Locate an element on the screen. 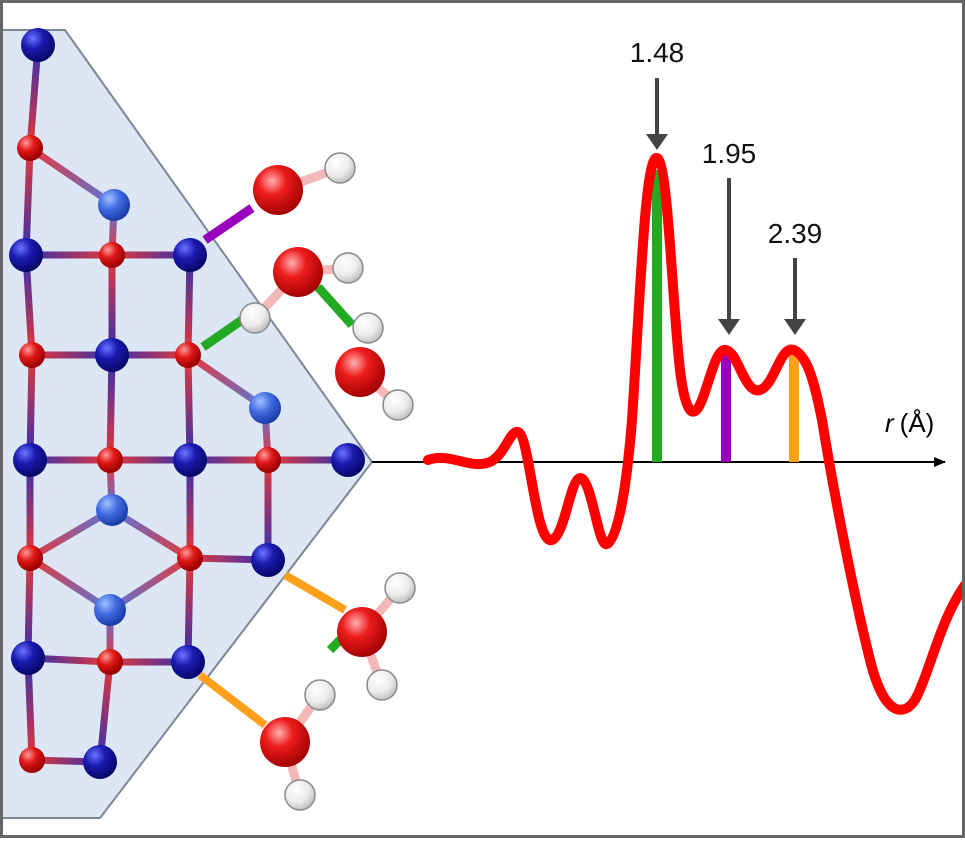  peak-arrows: 1.48 1.95 2.39 is located at coordinates (726, 186).